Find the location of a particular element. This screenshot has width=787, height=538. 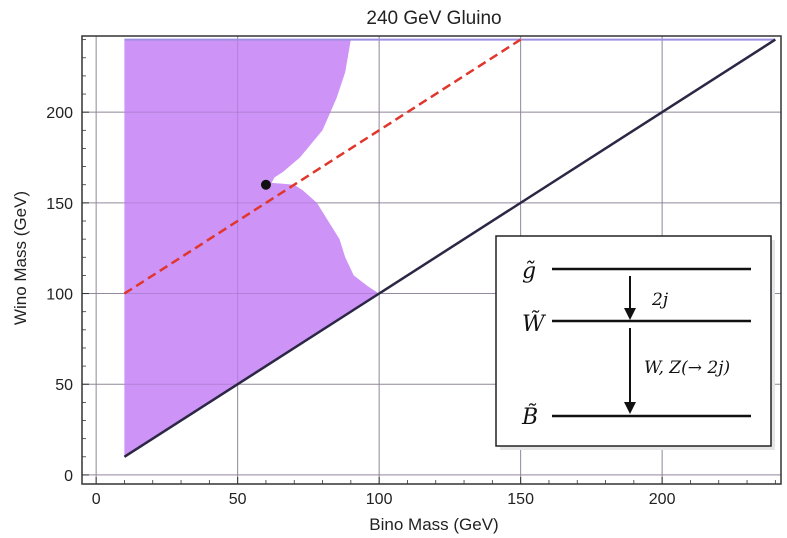

y-tick-label: 50 is located at coordinates (64, 385).